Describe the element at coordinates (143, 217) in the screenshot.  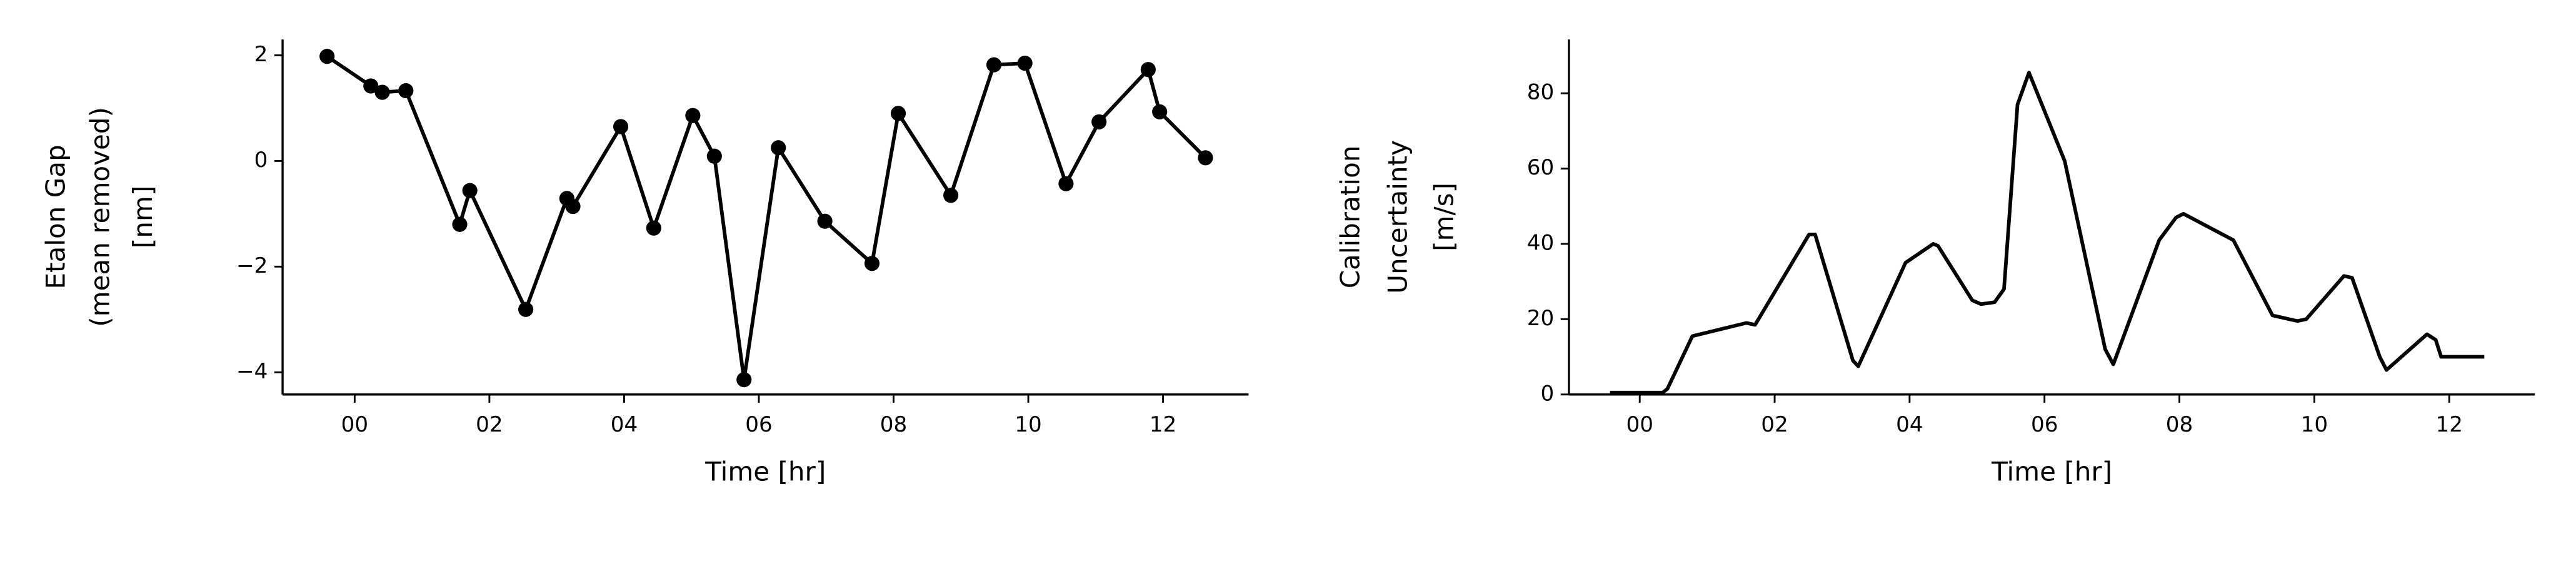
I see `y-axis-label: [nm]` at that location.